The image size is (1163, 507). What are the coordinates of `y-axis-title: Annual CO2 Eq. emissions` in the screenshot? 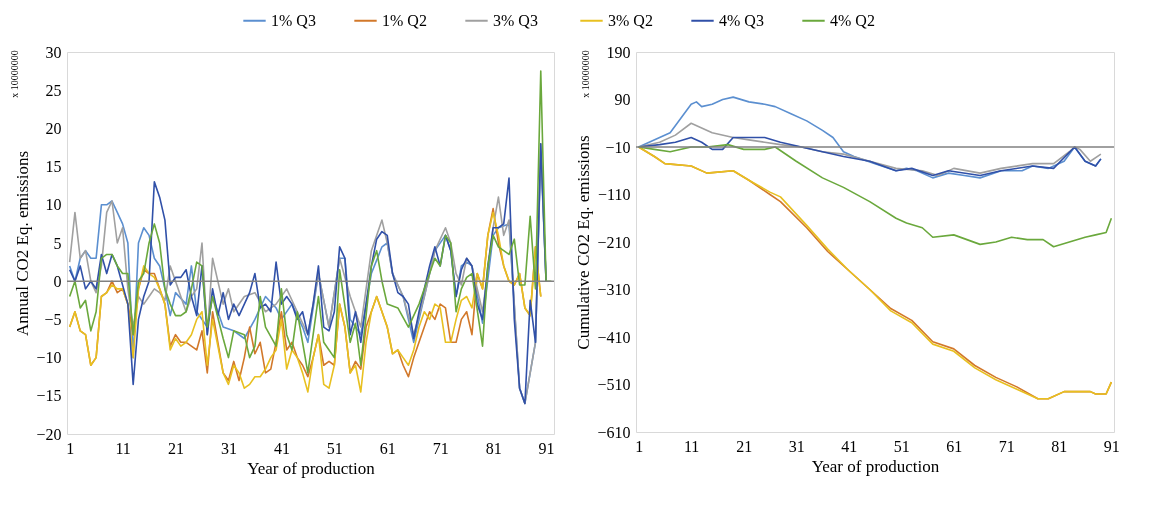 It's located at (23, 243).